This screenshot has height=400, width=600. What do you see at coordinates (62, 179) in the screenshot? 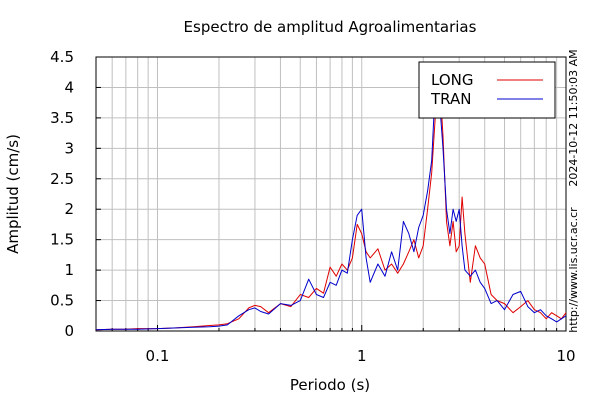
I see `y-tick-label: 2.5` at bounding box center [62, 179].